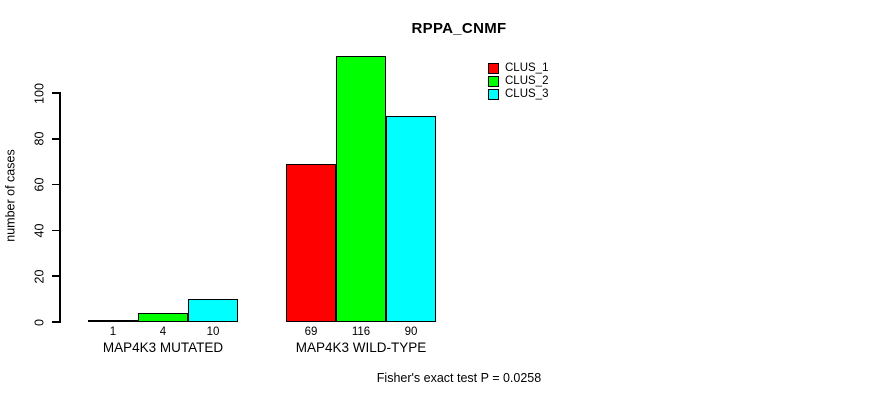 This screenshot has height=400, width=890. I want to click on bar-clus-3-map4k3-mutated, so click(213, 310).